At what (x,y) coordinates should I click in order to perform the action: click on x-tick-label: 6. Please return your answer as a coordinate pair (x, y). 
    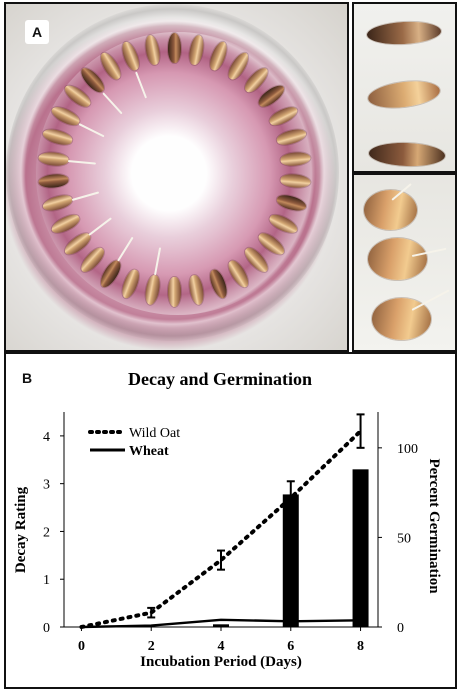
    Looking at the image, I should click on (290, 646).